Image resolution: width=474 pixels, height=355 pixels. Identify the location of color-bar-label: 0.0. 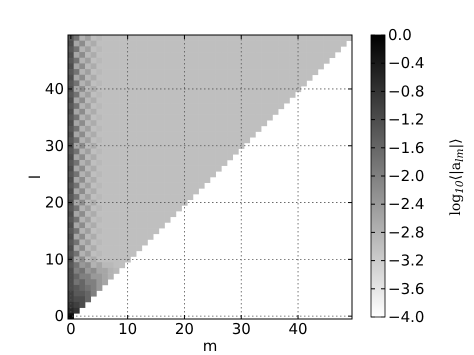
(400, 35).